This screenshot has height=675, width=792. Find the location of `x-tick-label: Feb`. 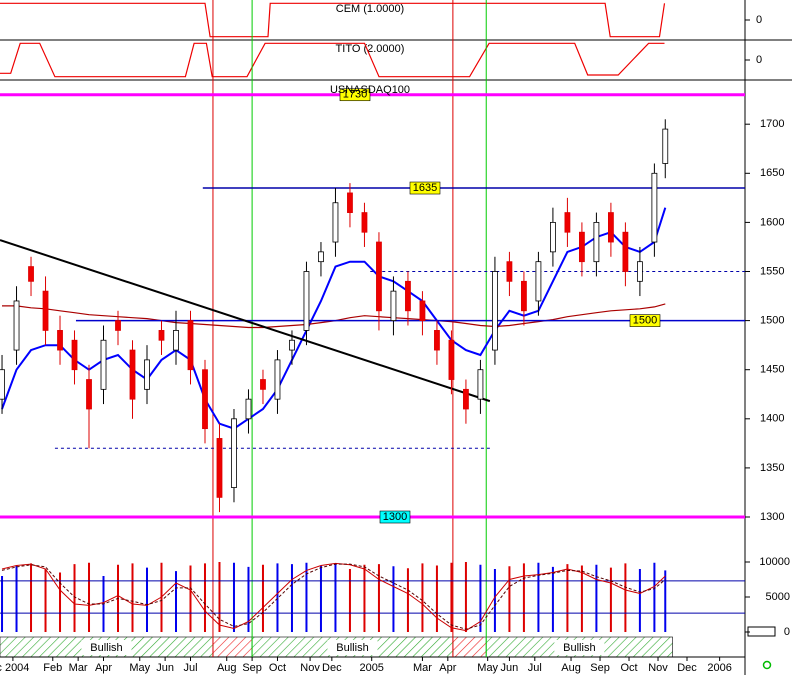

x-tick-label: Feb is located at coordinates (52, 668).